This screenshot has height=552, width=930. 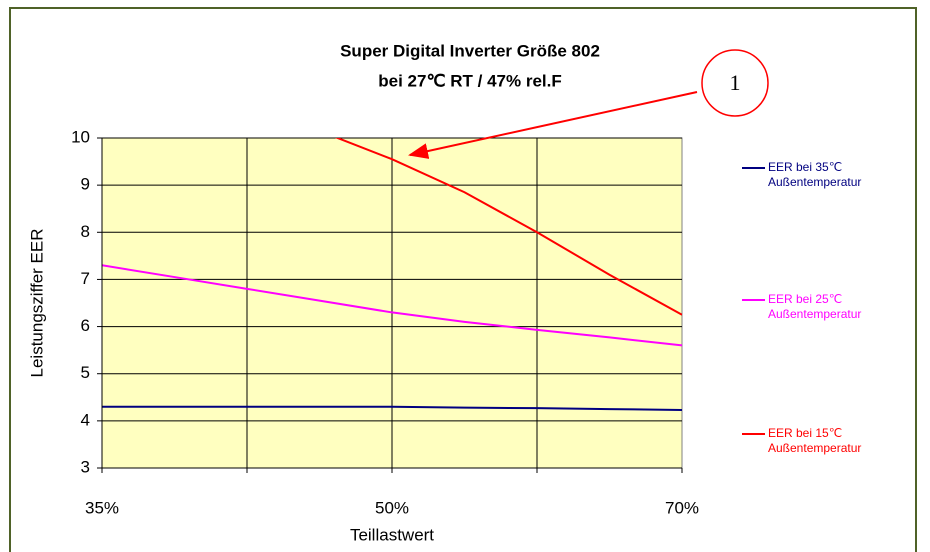 I want to click on legend-label: EER bei 25℃ Außentemperatur, so click(x=815, y=306).